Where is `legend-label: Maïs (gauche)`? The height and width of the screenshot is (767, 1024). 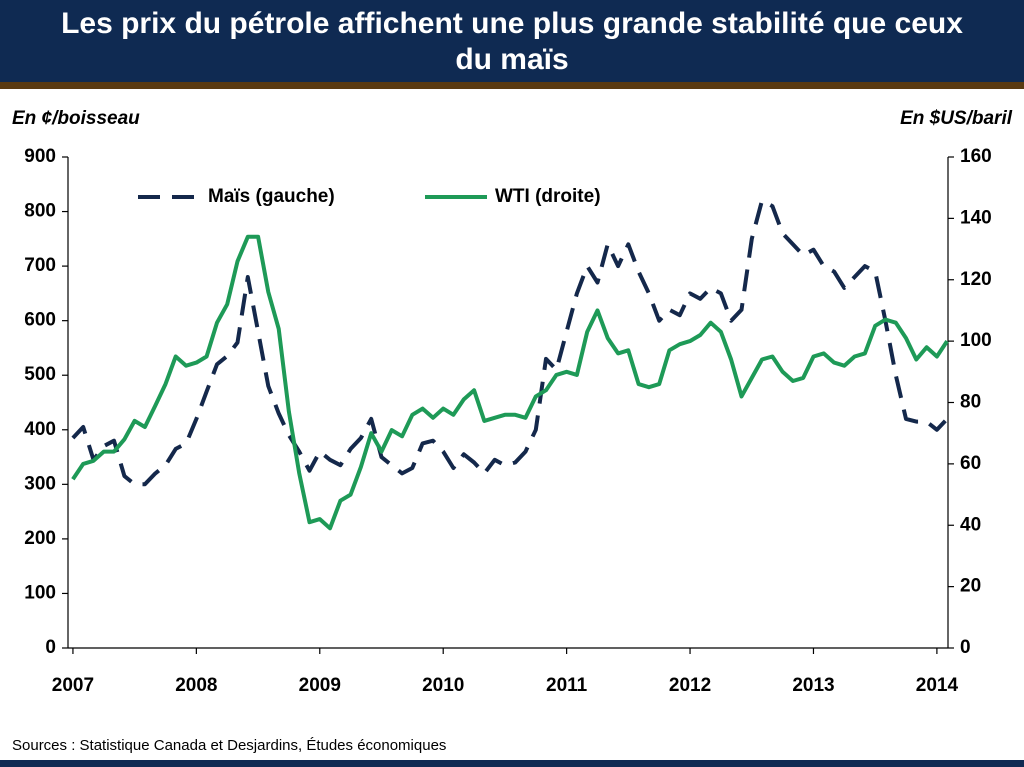 legend-label: Maïs (gauche) is located at coordinates (271, 196).